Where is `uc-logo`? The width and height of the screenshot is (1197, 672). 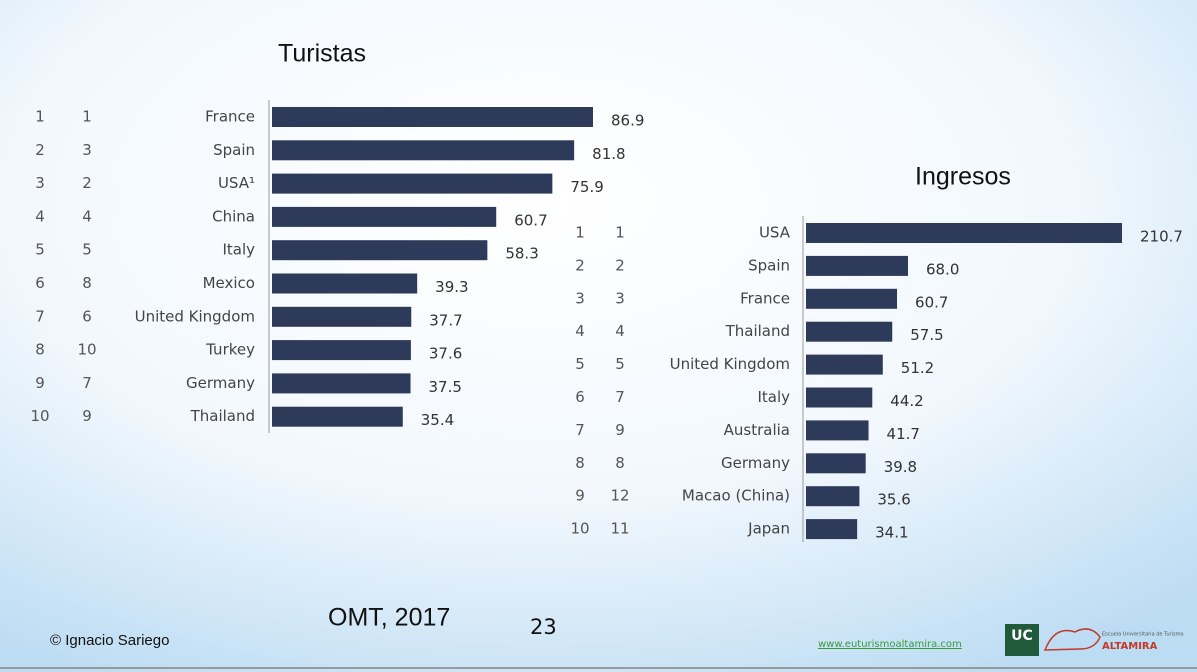
uc-logo is located at coordinates (1022, 640).